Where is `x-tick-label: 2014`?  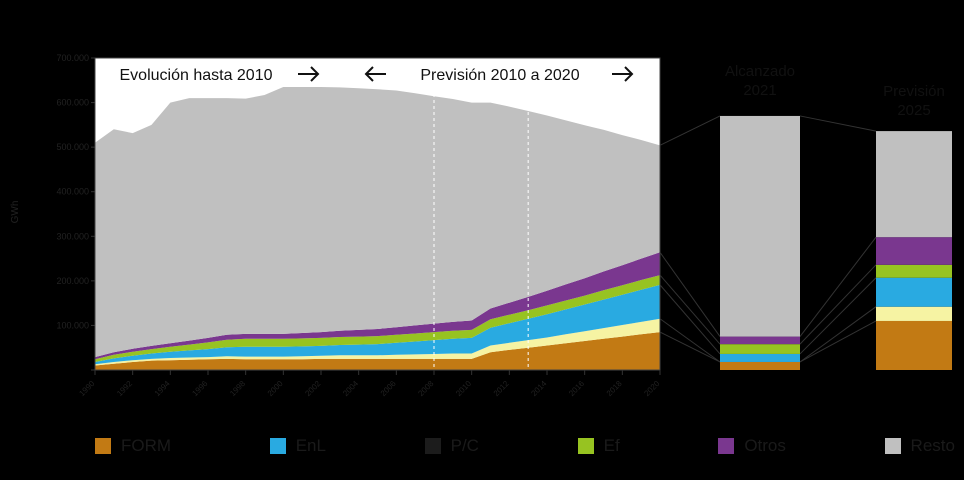
x-tick-label: 2014 is located at coordinates (538, 388).